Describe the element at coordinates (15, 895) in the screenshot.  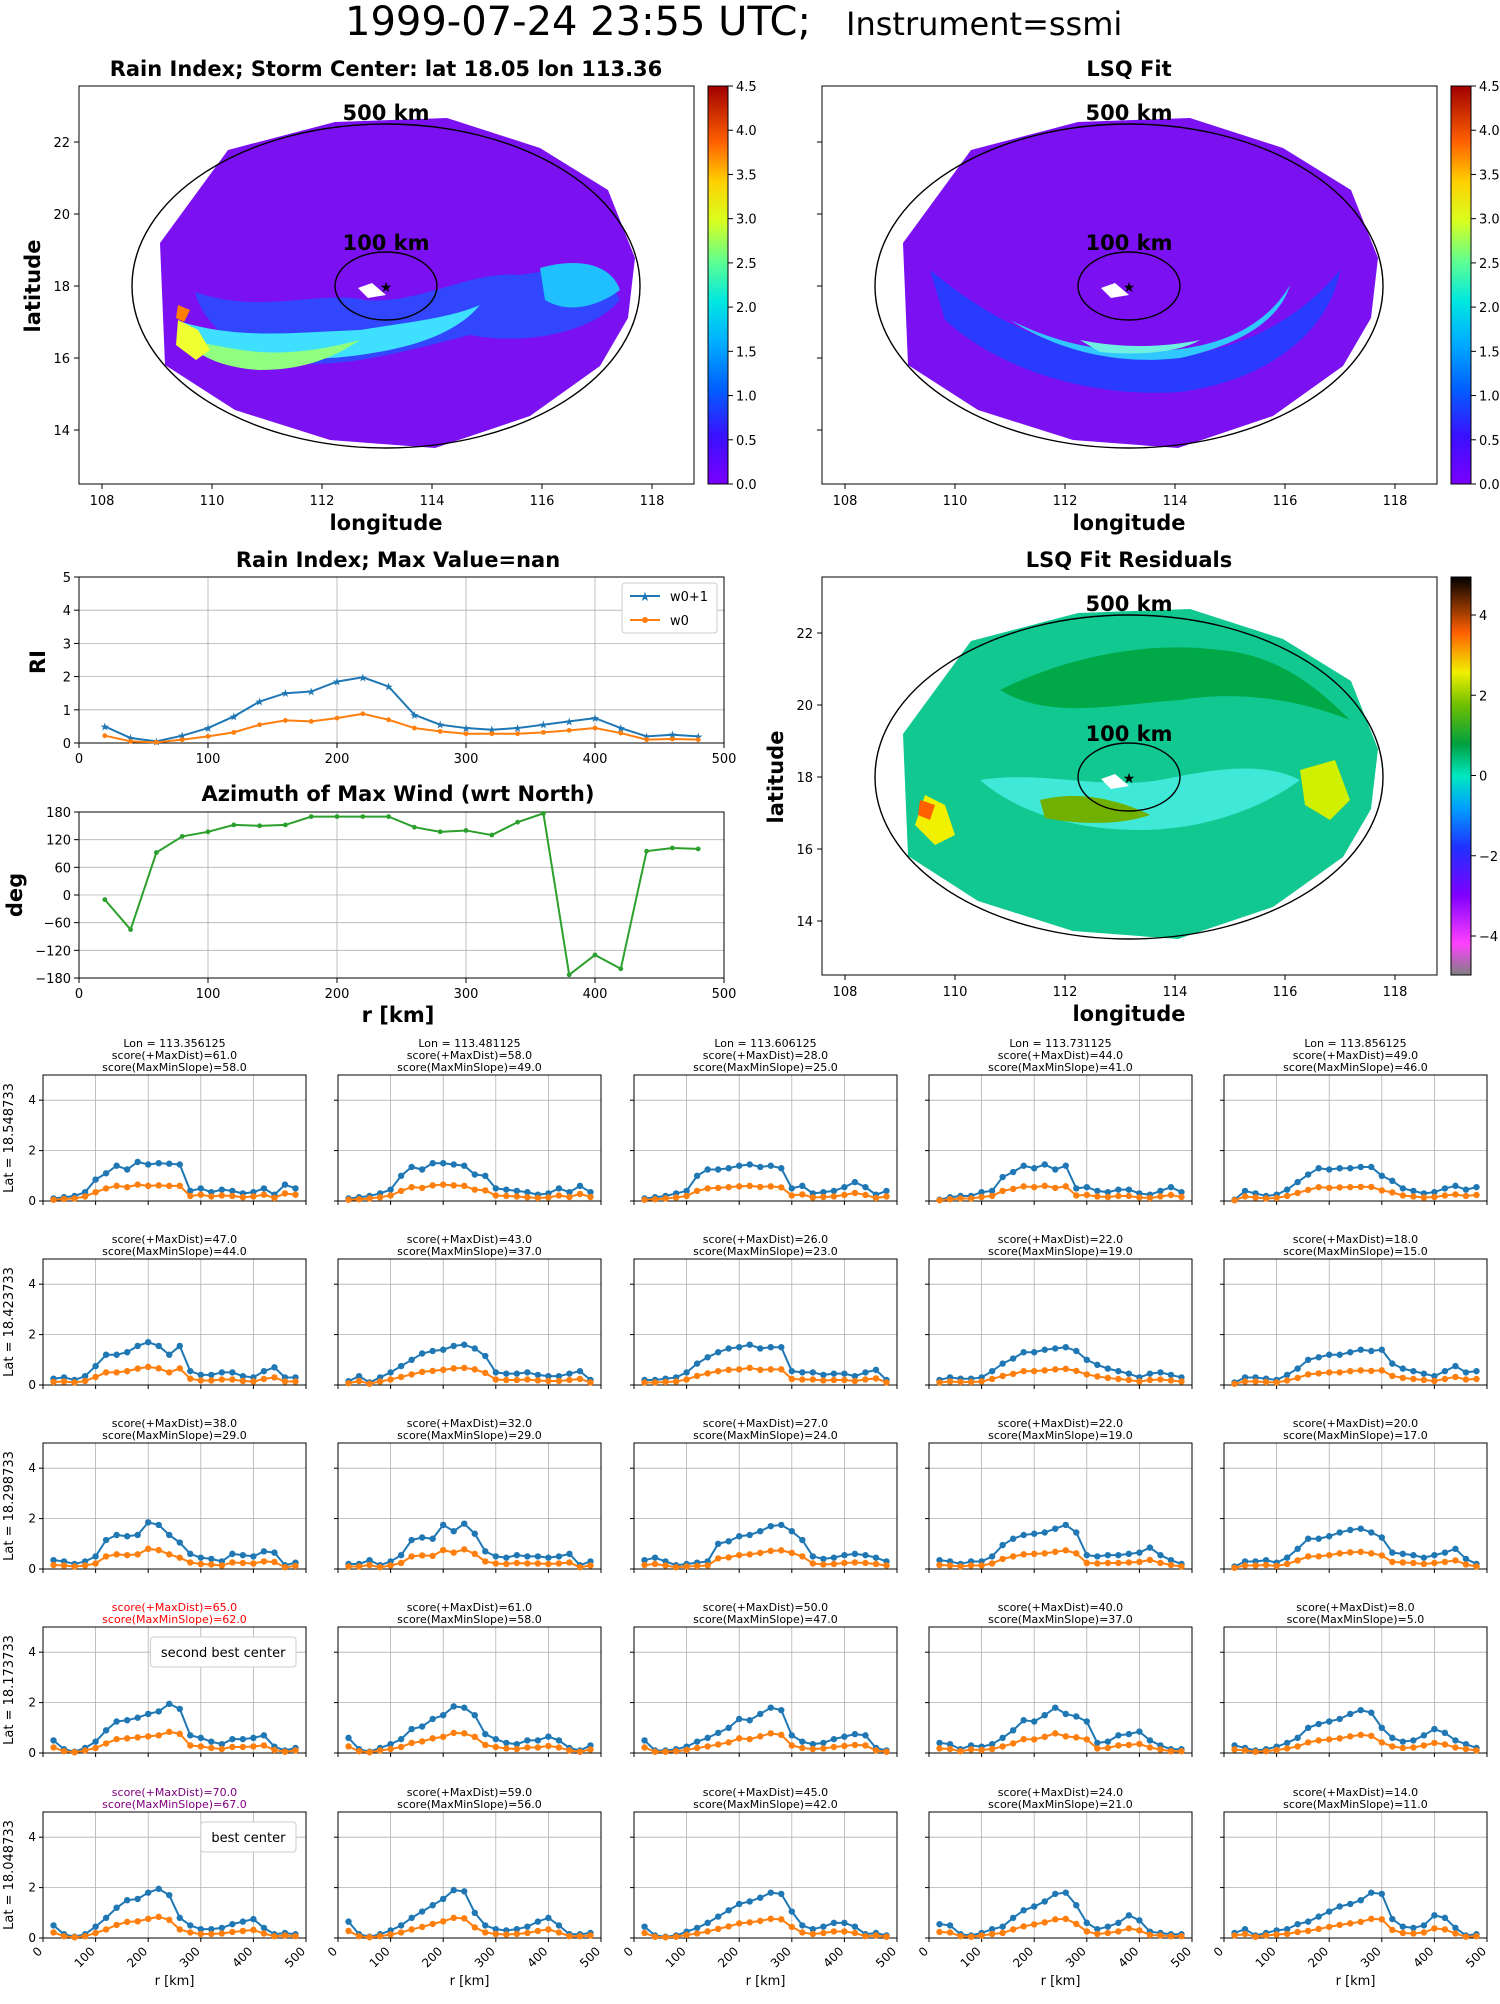
I see `az-chart-ylabel: deg` at that location.